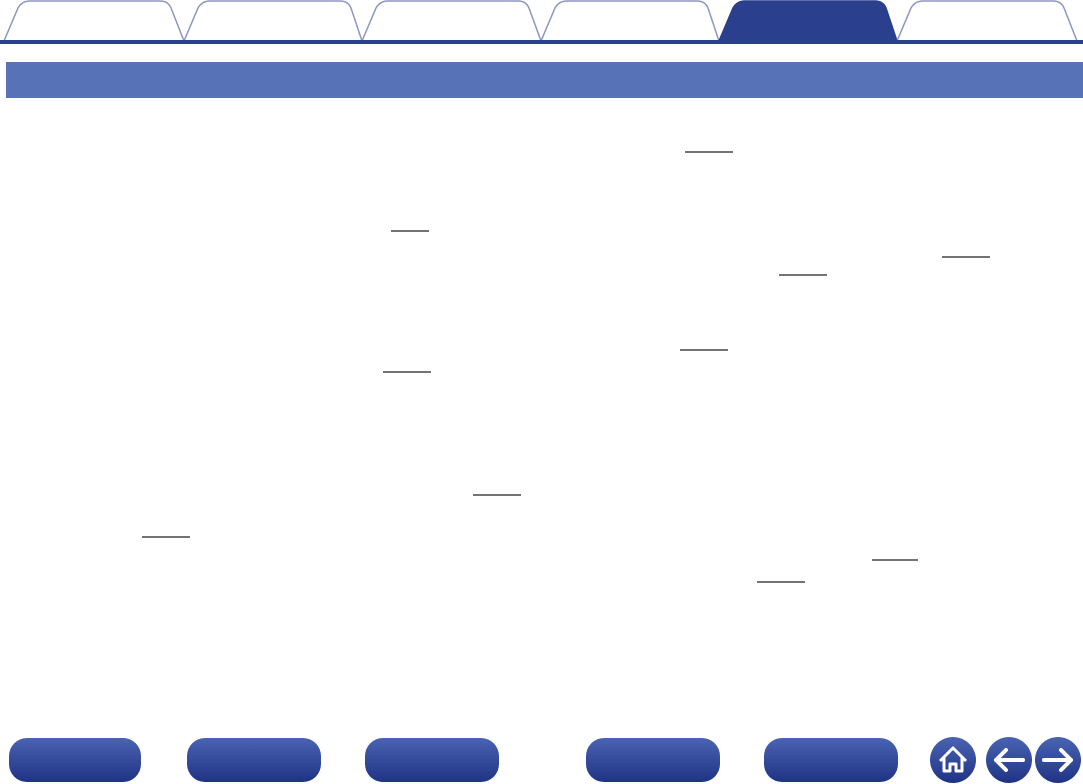  I want to click on bottom-nav, so click(545, 760).